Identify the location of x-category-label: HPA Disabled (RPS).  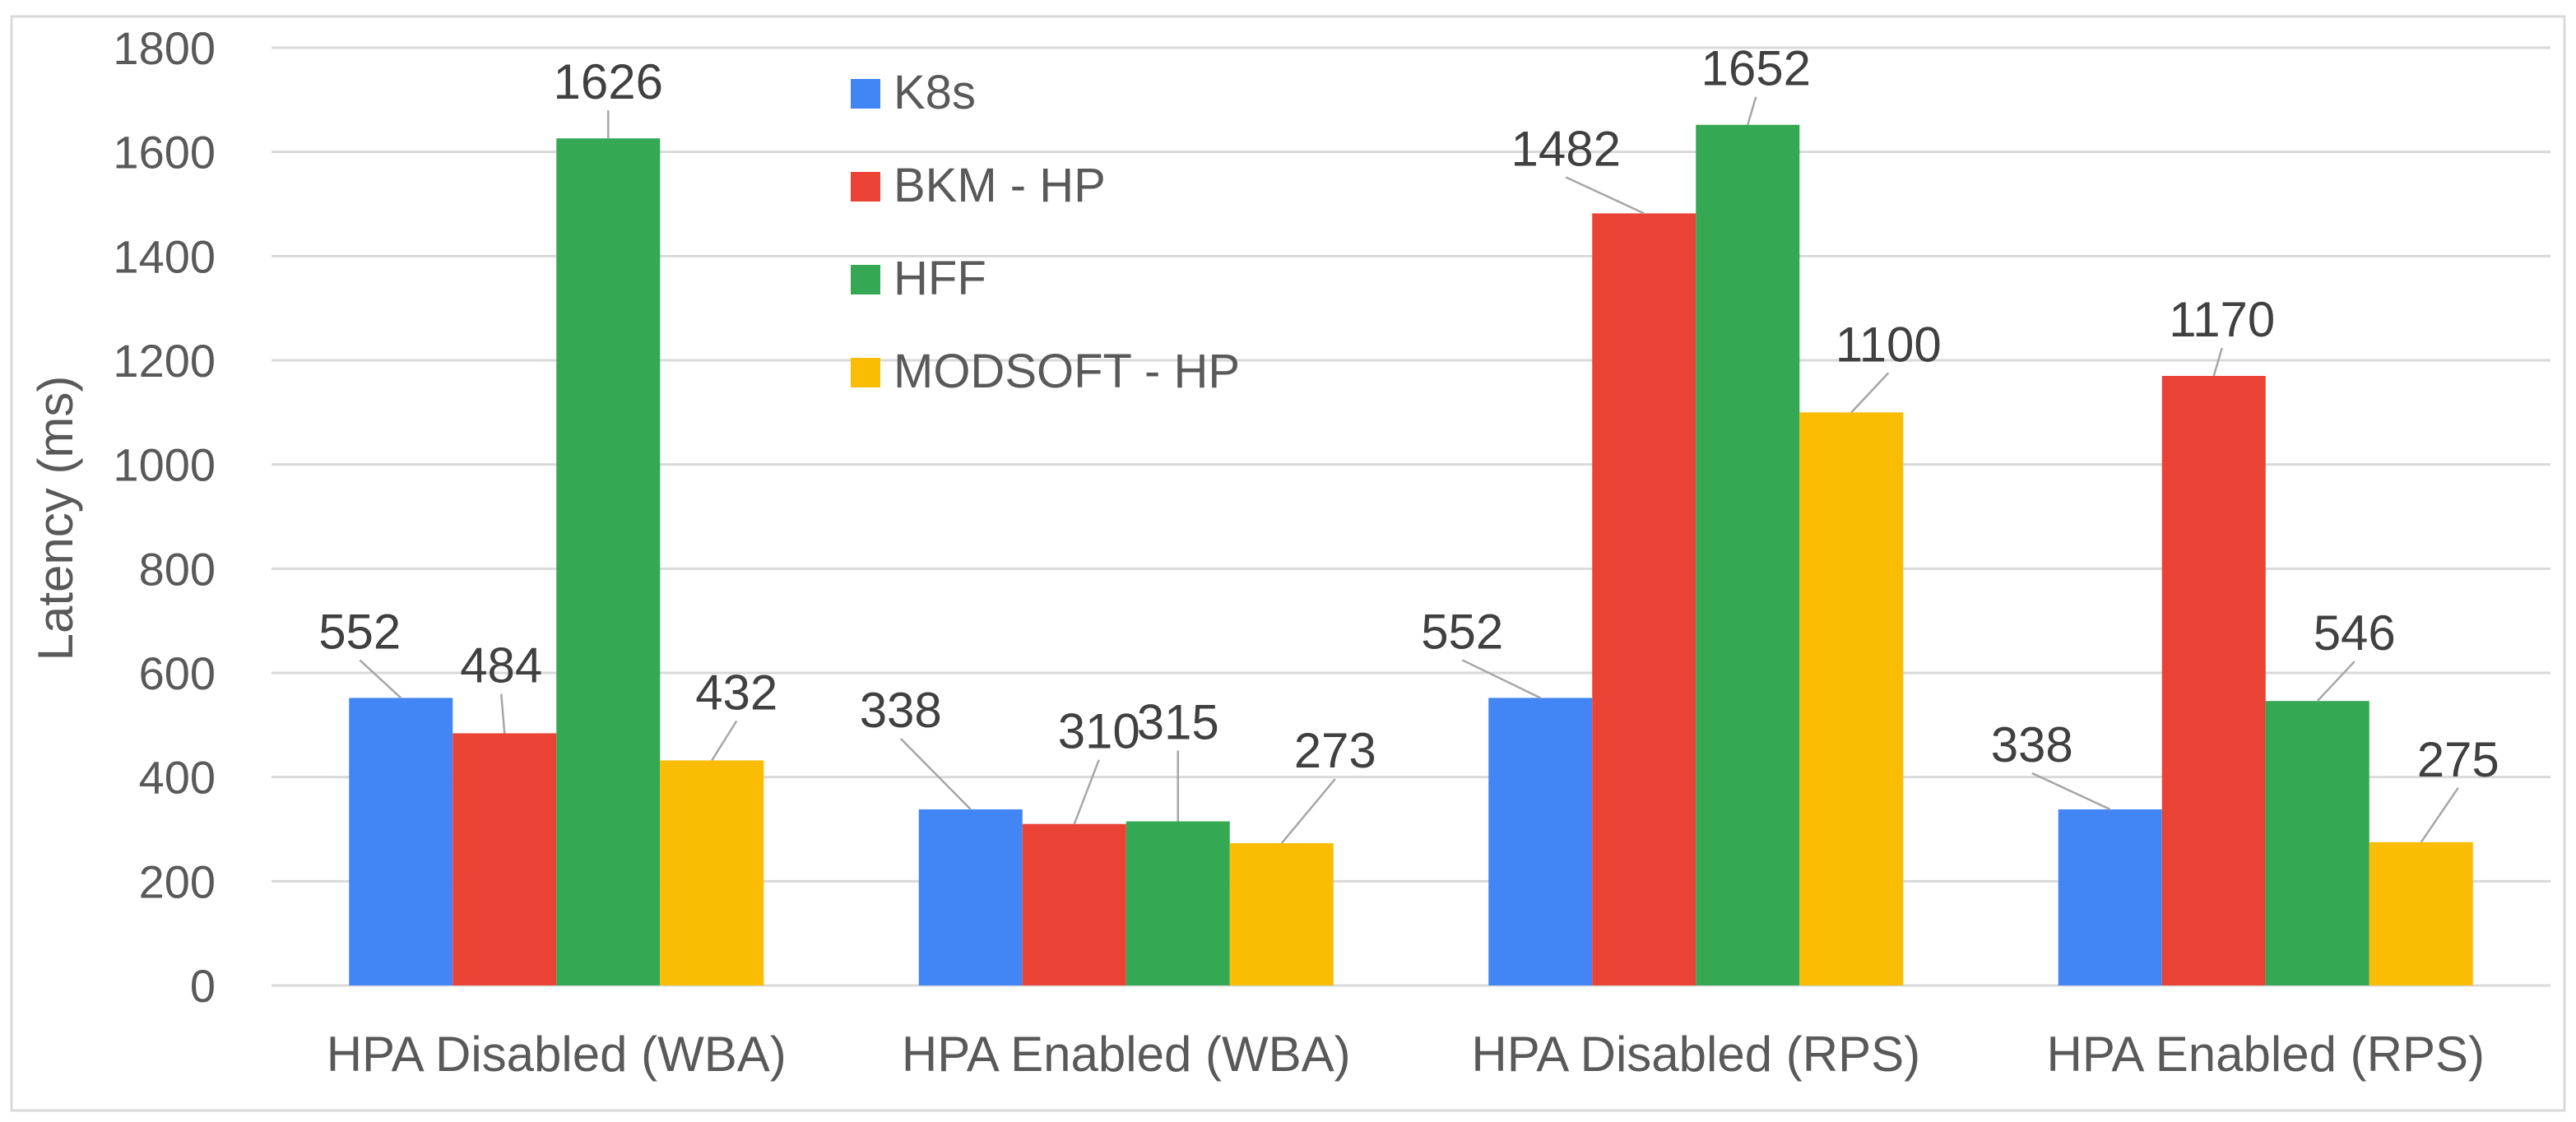
(1696, 1054).